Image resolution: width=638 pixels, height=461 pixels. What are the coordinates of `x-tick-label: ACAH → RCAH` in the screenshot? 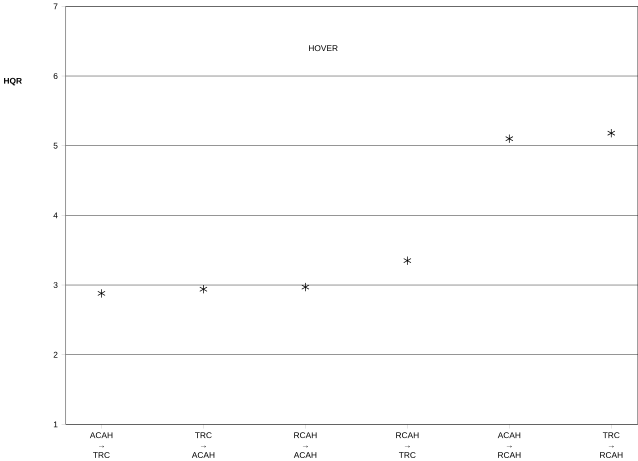 It's located at (509, 445).